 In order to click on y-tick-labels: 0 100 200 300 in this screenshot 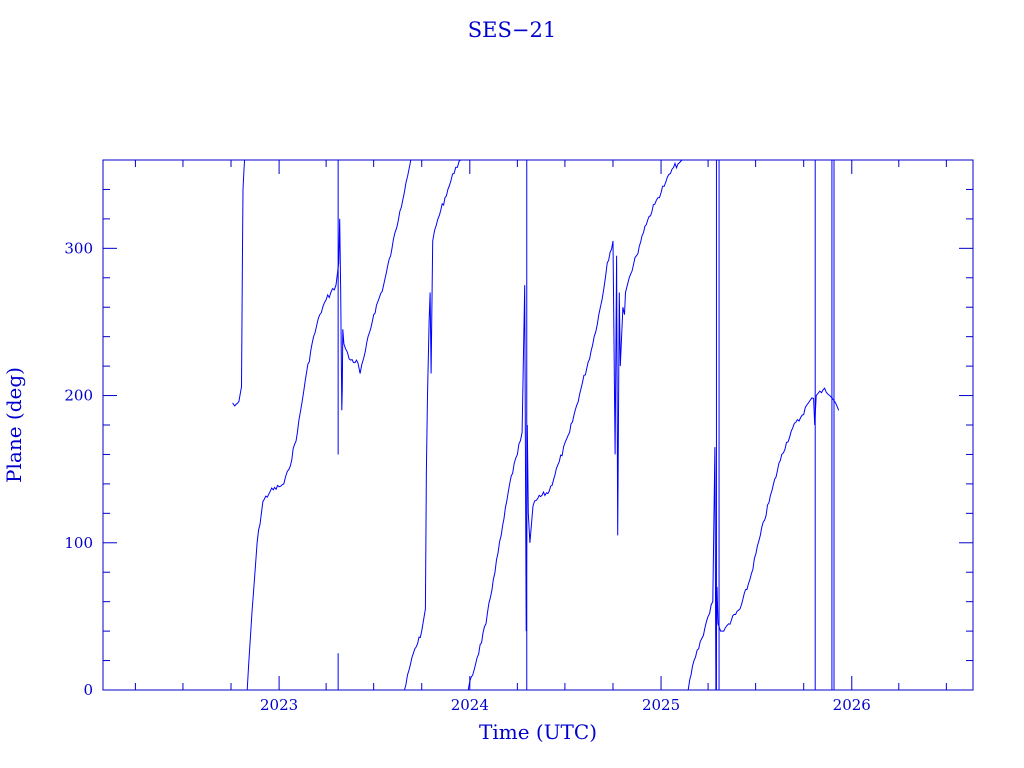, I will do `click(78, 469)`.